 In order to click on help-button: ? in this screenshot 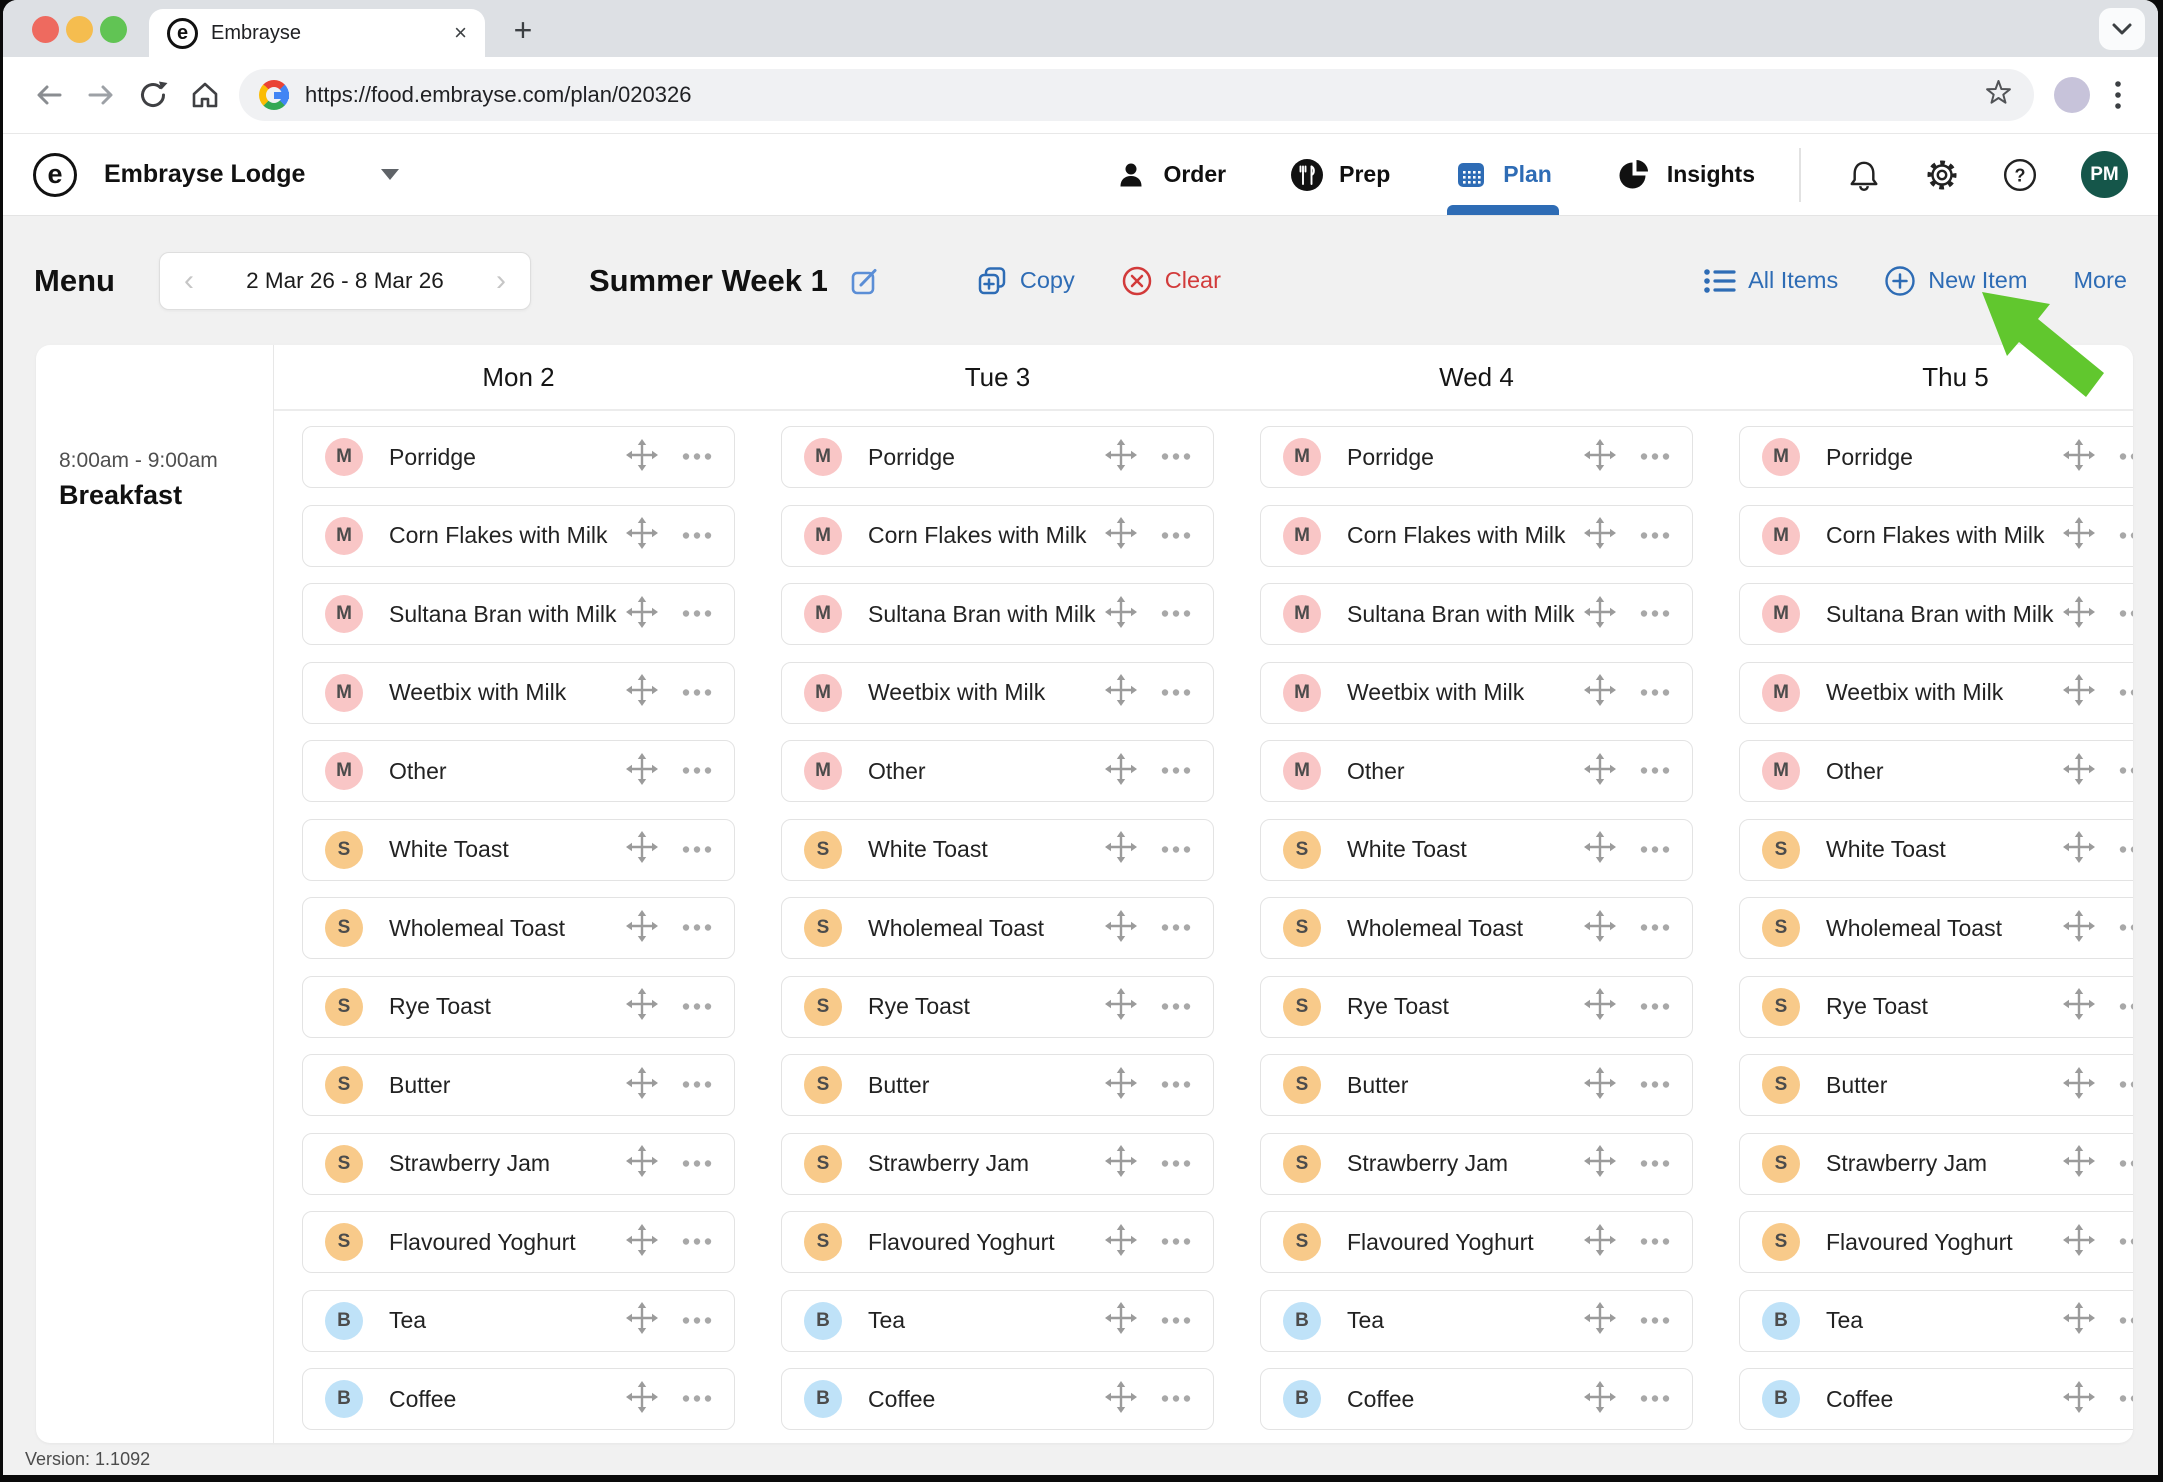, I will do `click(2020, 175)`.